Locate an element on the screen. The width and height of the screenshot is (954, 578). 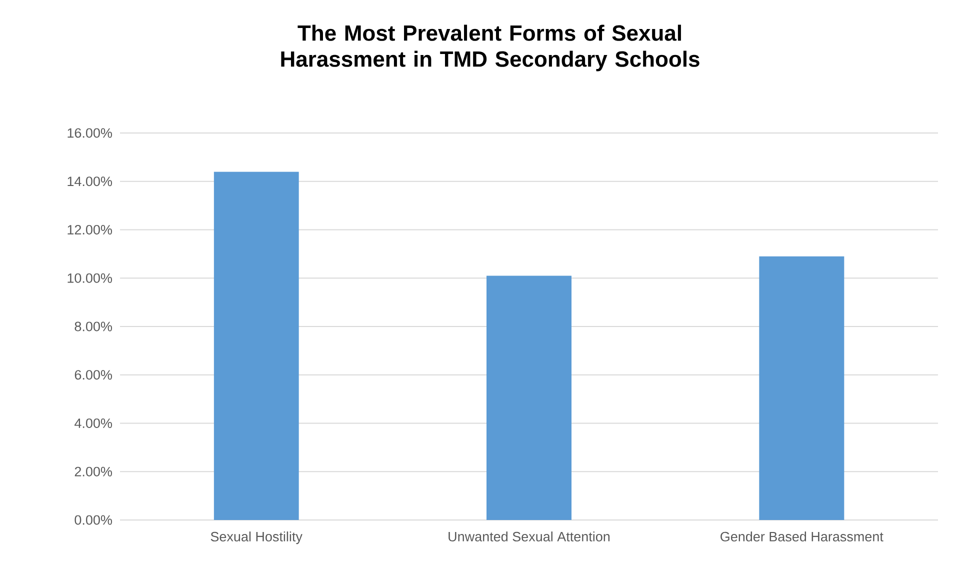
x-tick-label: Sexual Hostility is located at coordinates (256, 538).